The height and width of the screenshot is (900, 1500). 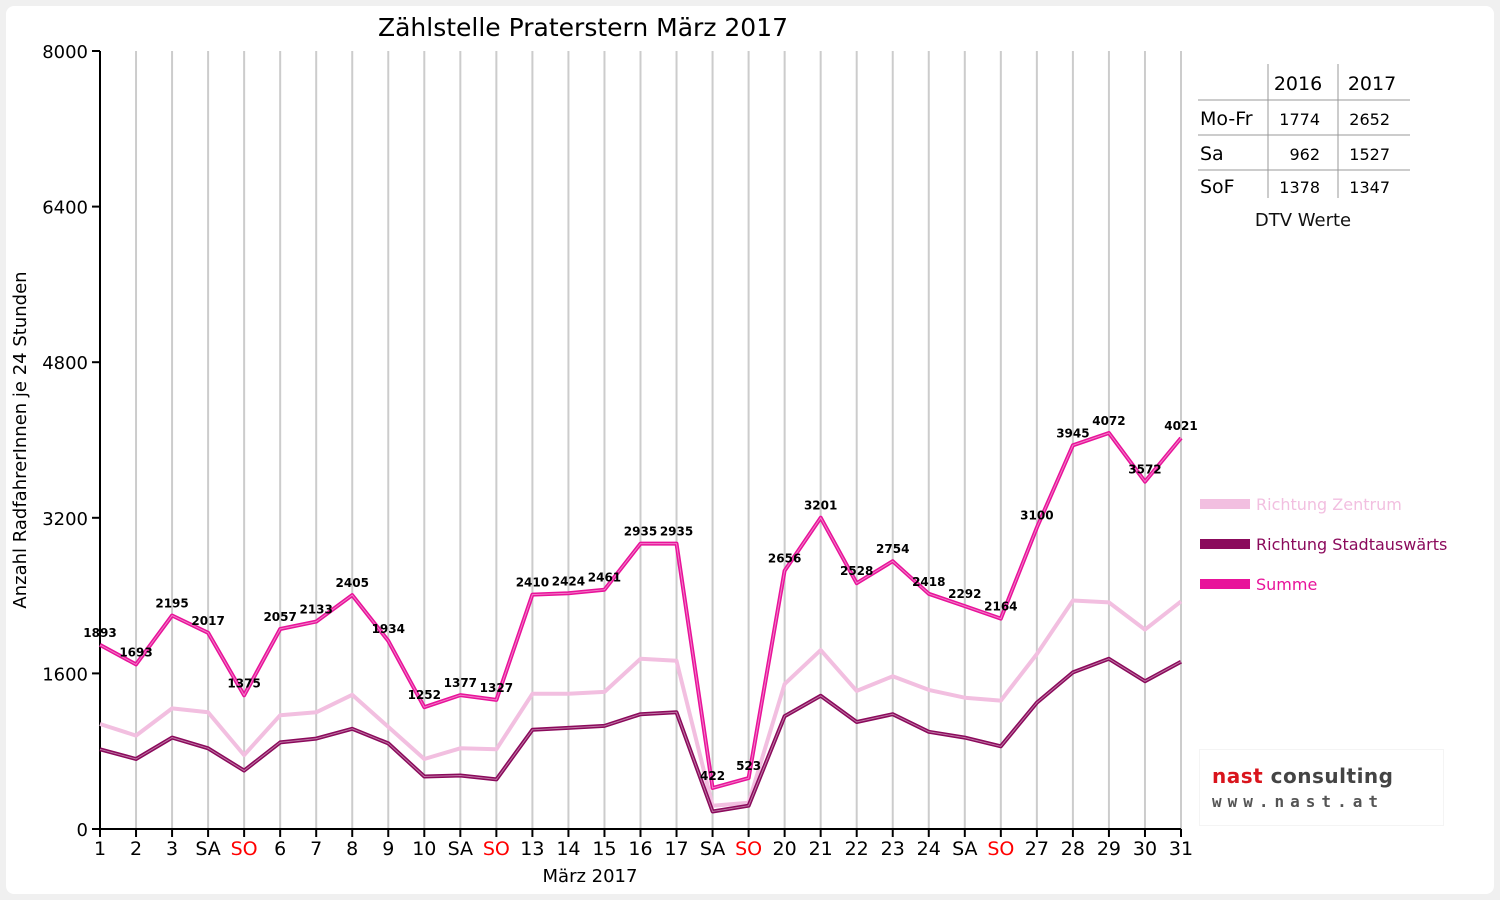 What do you see at coordinates (496, 688) in the screenshot?
I see `data-label: 1327` at bounding box center [496, 688].